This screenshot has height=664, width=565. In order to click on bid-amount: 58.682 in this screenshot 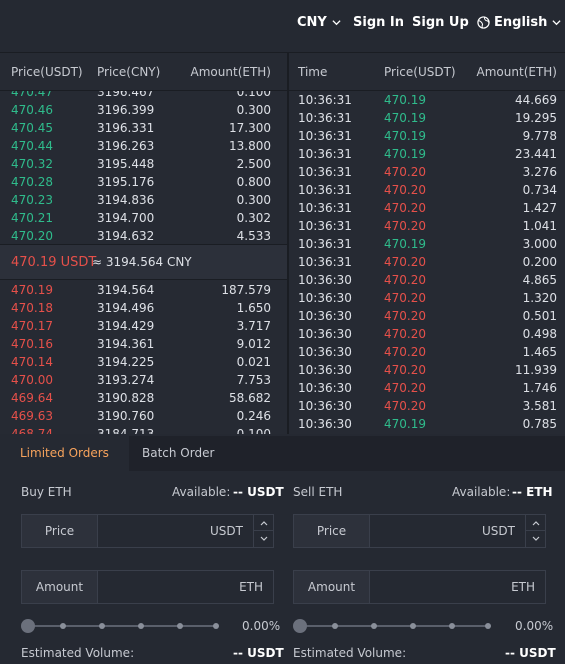, I will do `click(250, 398)`.